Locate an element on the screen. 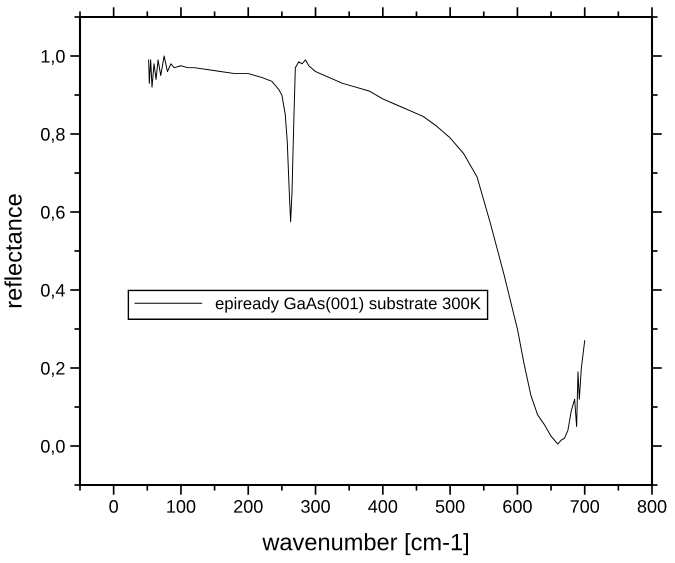 This screenshot has width=675, height=563. y-axis-title: reflectance is located at coordinates (13, 251).